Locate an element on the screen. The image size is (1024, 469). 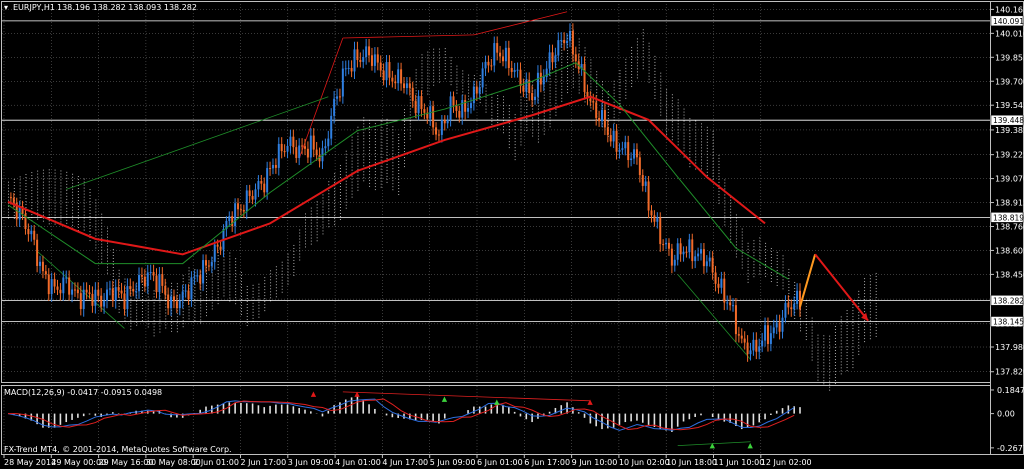
x-tick-label: 29 May 16:00 is located at coordinates (126, 462).